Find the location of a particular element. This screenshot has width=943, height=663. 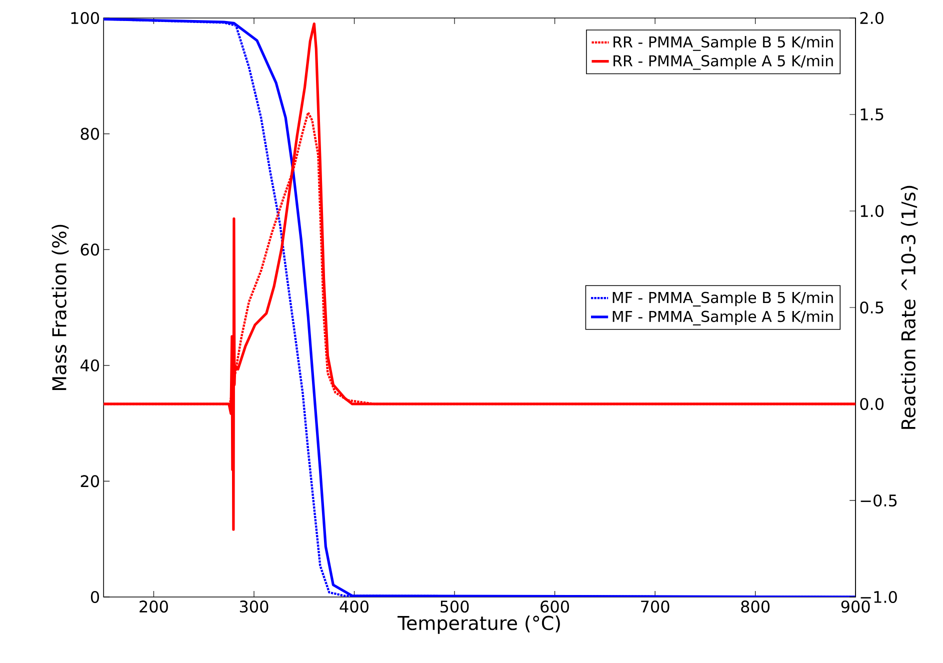

y-tick-label: 0 is located at coordinates (95, 597).